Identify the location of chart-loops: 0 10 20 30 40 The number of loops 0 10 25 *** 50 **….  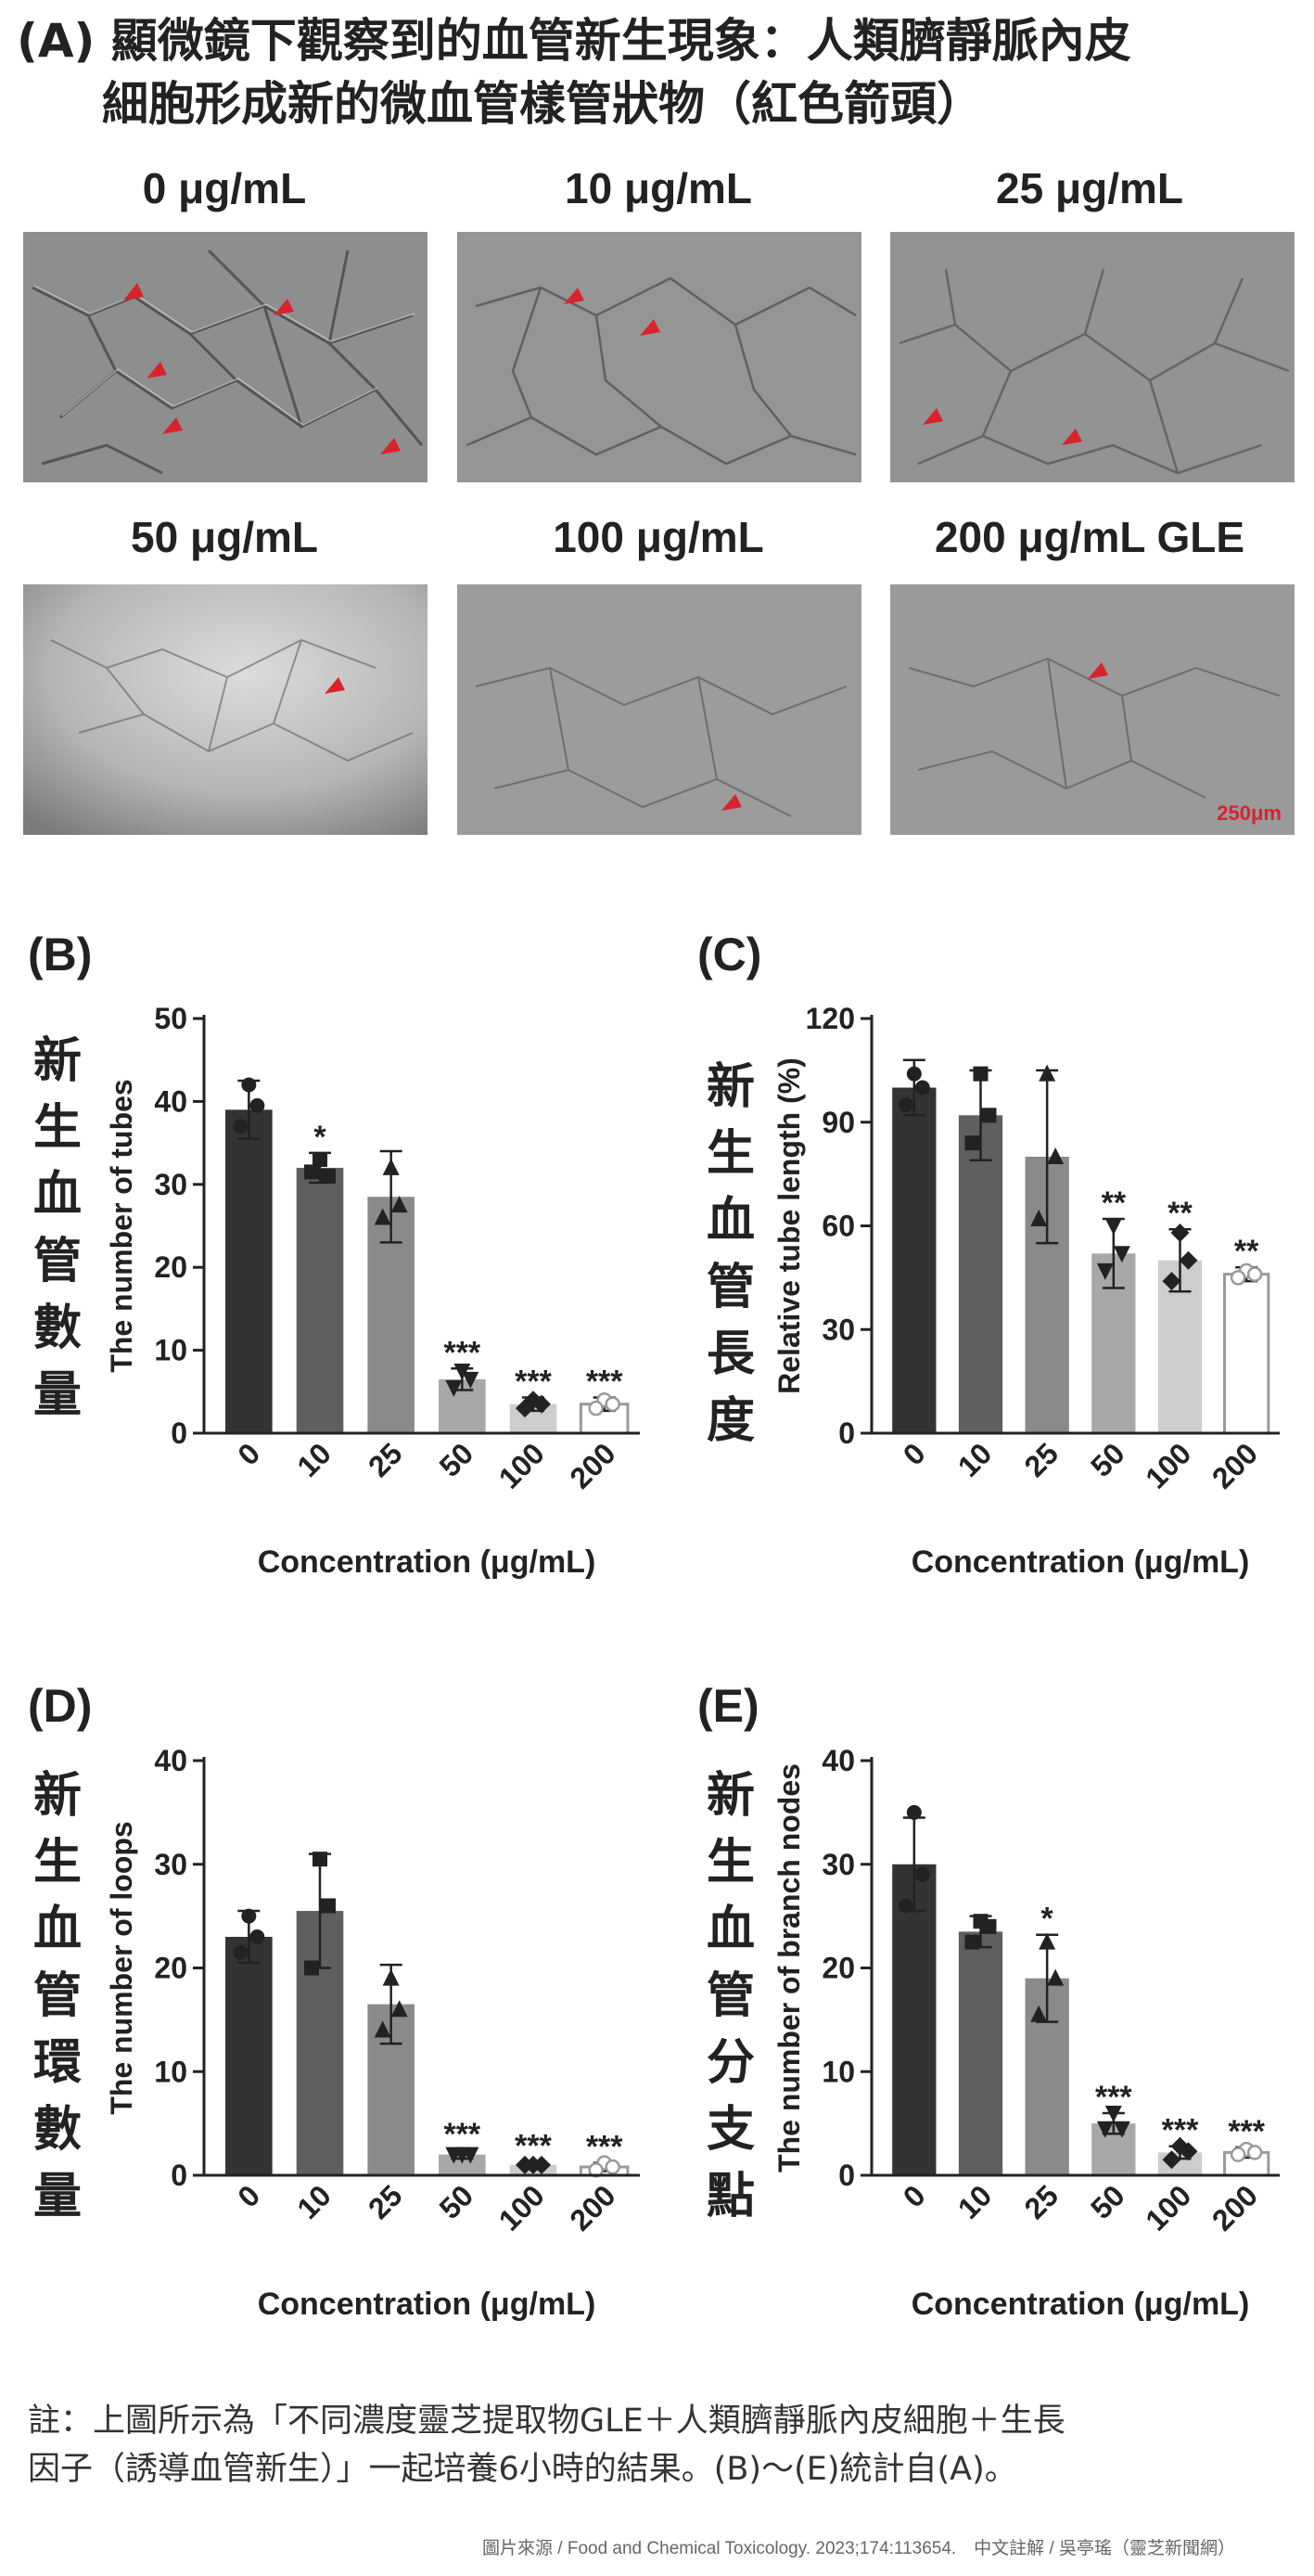
(372, 2033).